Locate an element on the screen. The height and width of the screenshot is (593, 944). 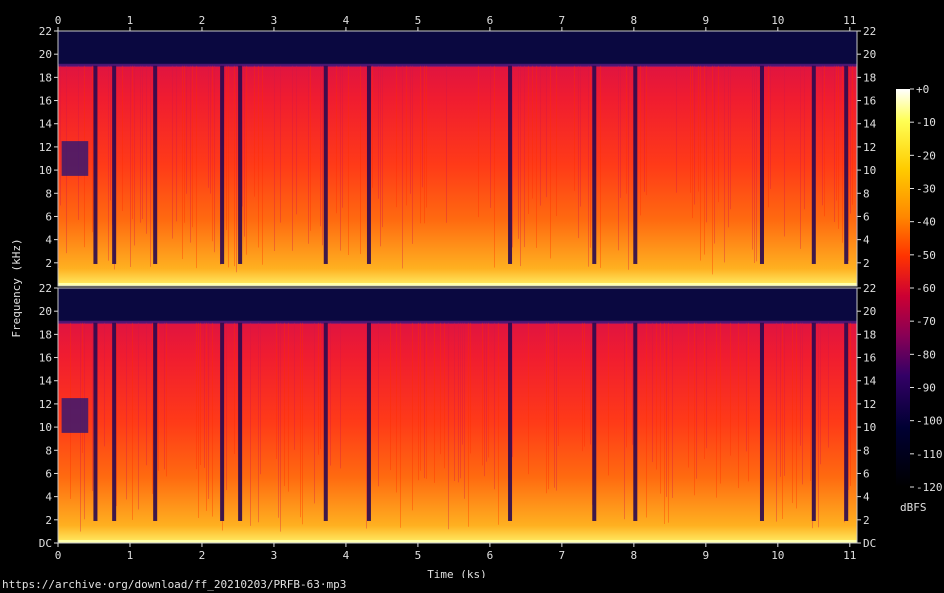
y-tick-label: 4 is located at coordinates (866, 497).